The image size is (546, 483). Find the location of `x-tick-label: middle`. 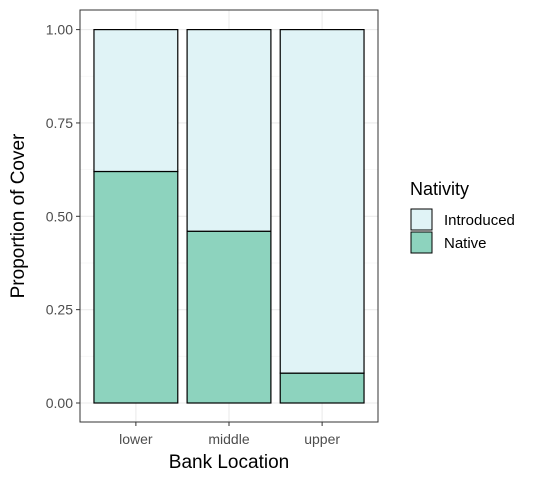

x-tick-label: middle is located at coordinates (228, 439).